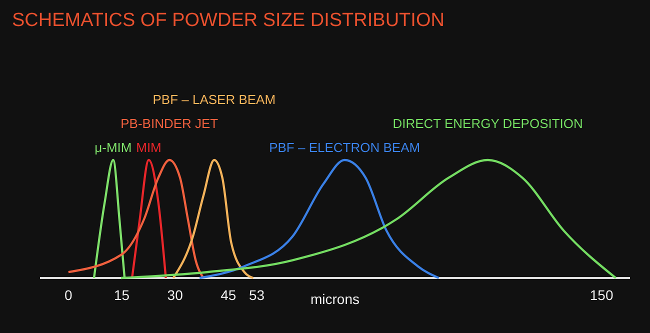  Describe the element at coordinates (214, 99) in the screenshot. I see `text: PBF – LASER BEAM` at that location.